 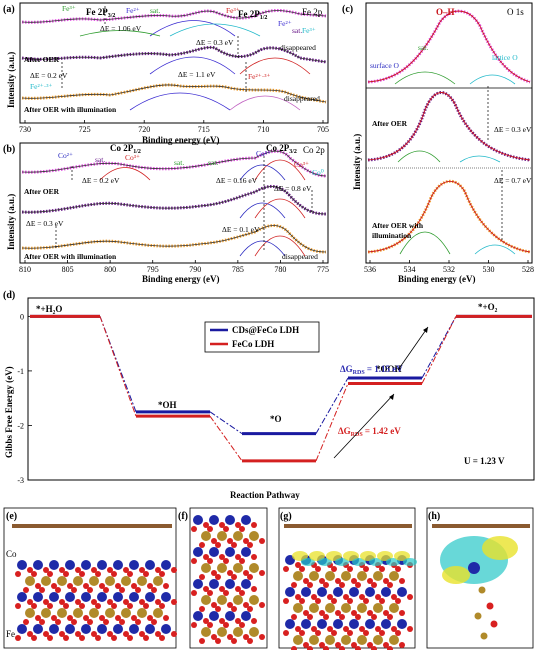 What do you see at coordinates (474, 568) in the screenshot?
I see `panel-h-metal-atom` at bounding box center [474, 568].